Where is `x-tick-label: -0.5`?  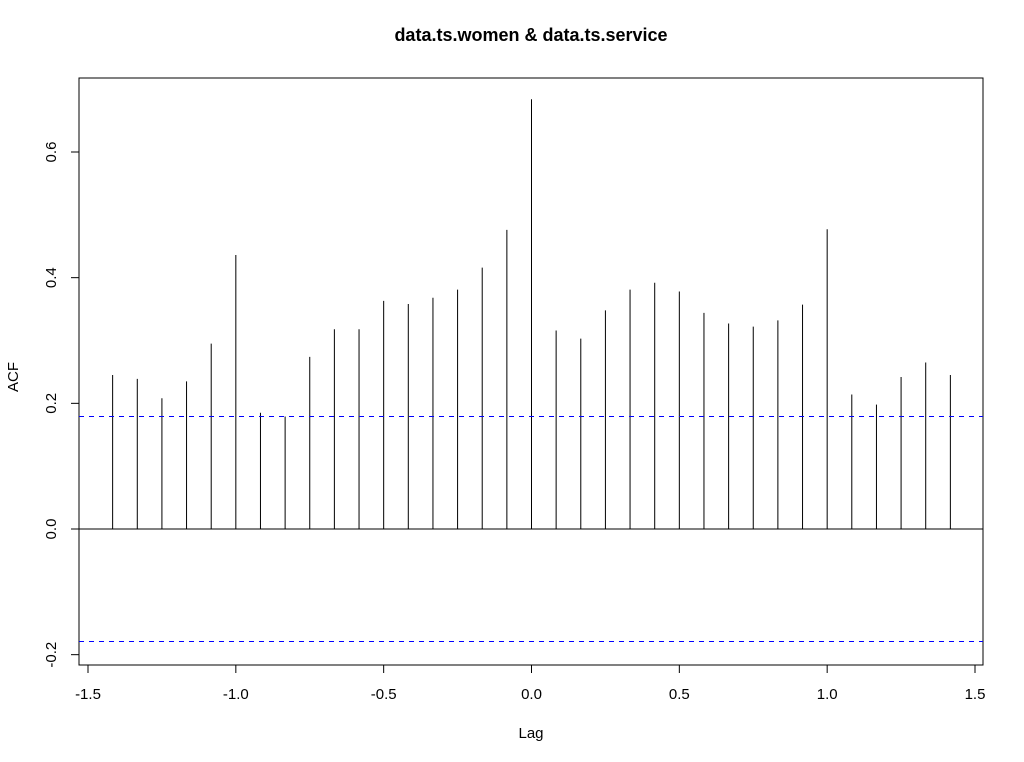 x-tick-label: -0.5 is located at coordinates (384, 694).